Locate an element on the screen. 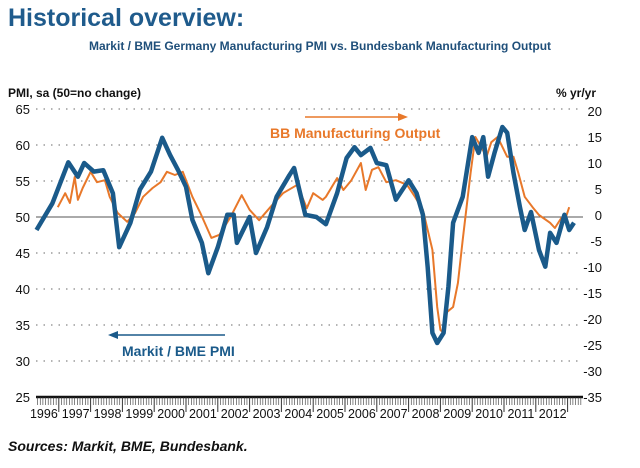  right-tick-label: -20 is located at coordinates (592, 319).